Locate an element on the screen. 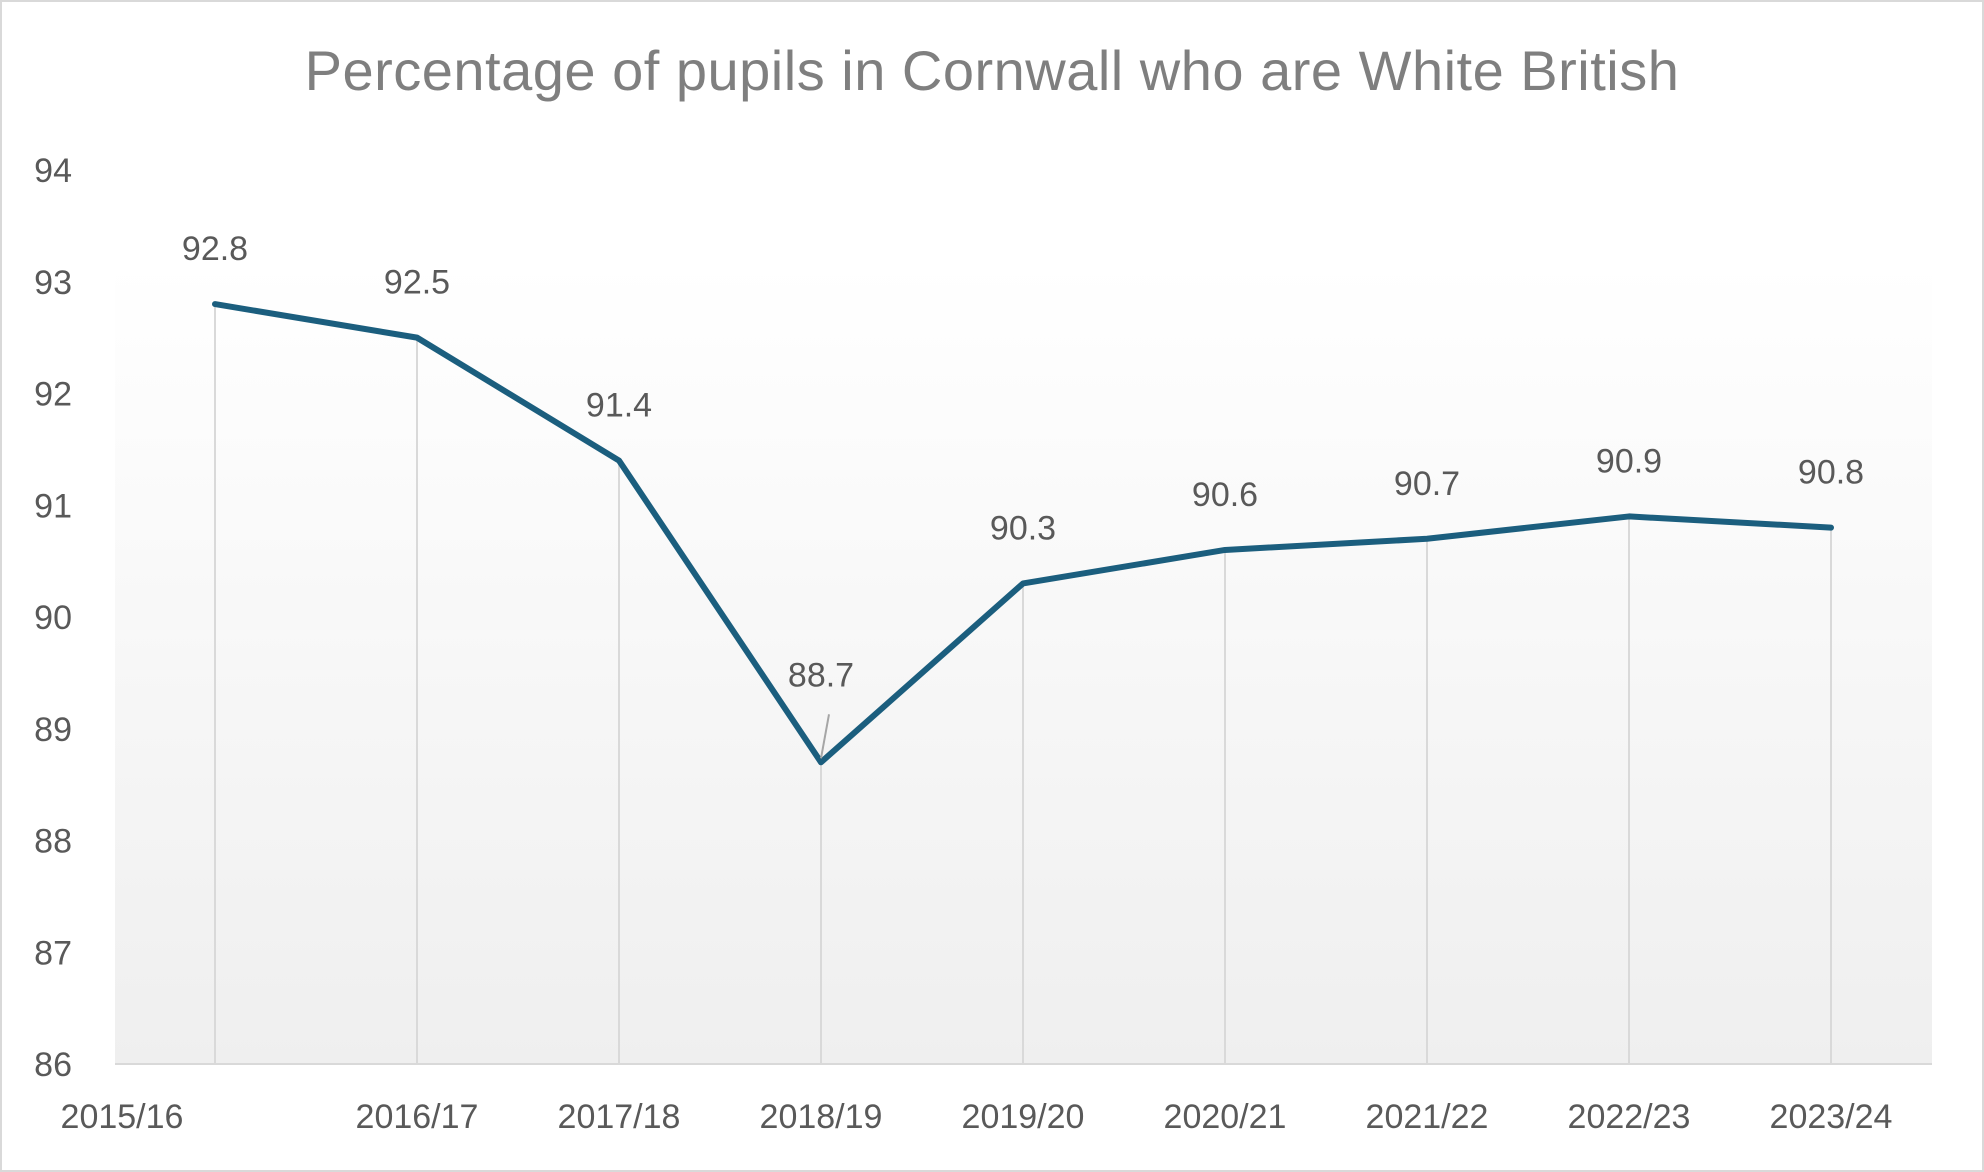 This screenshot has height=1172, width=1984. y-tick-label: 94 is located at coordinates (53, 171).